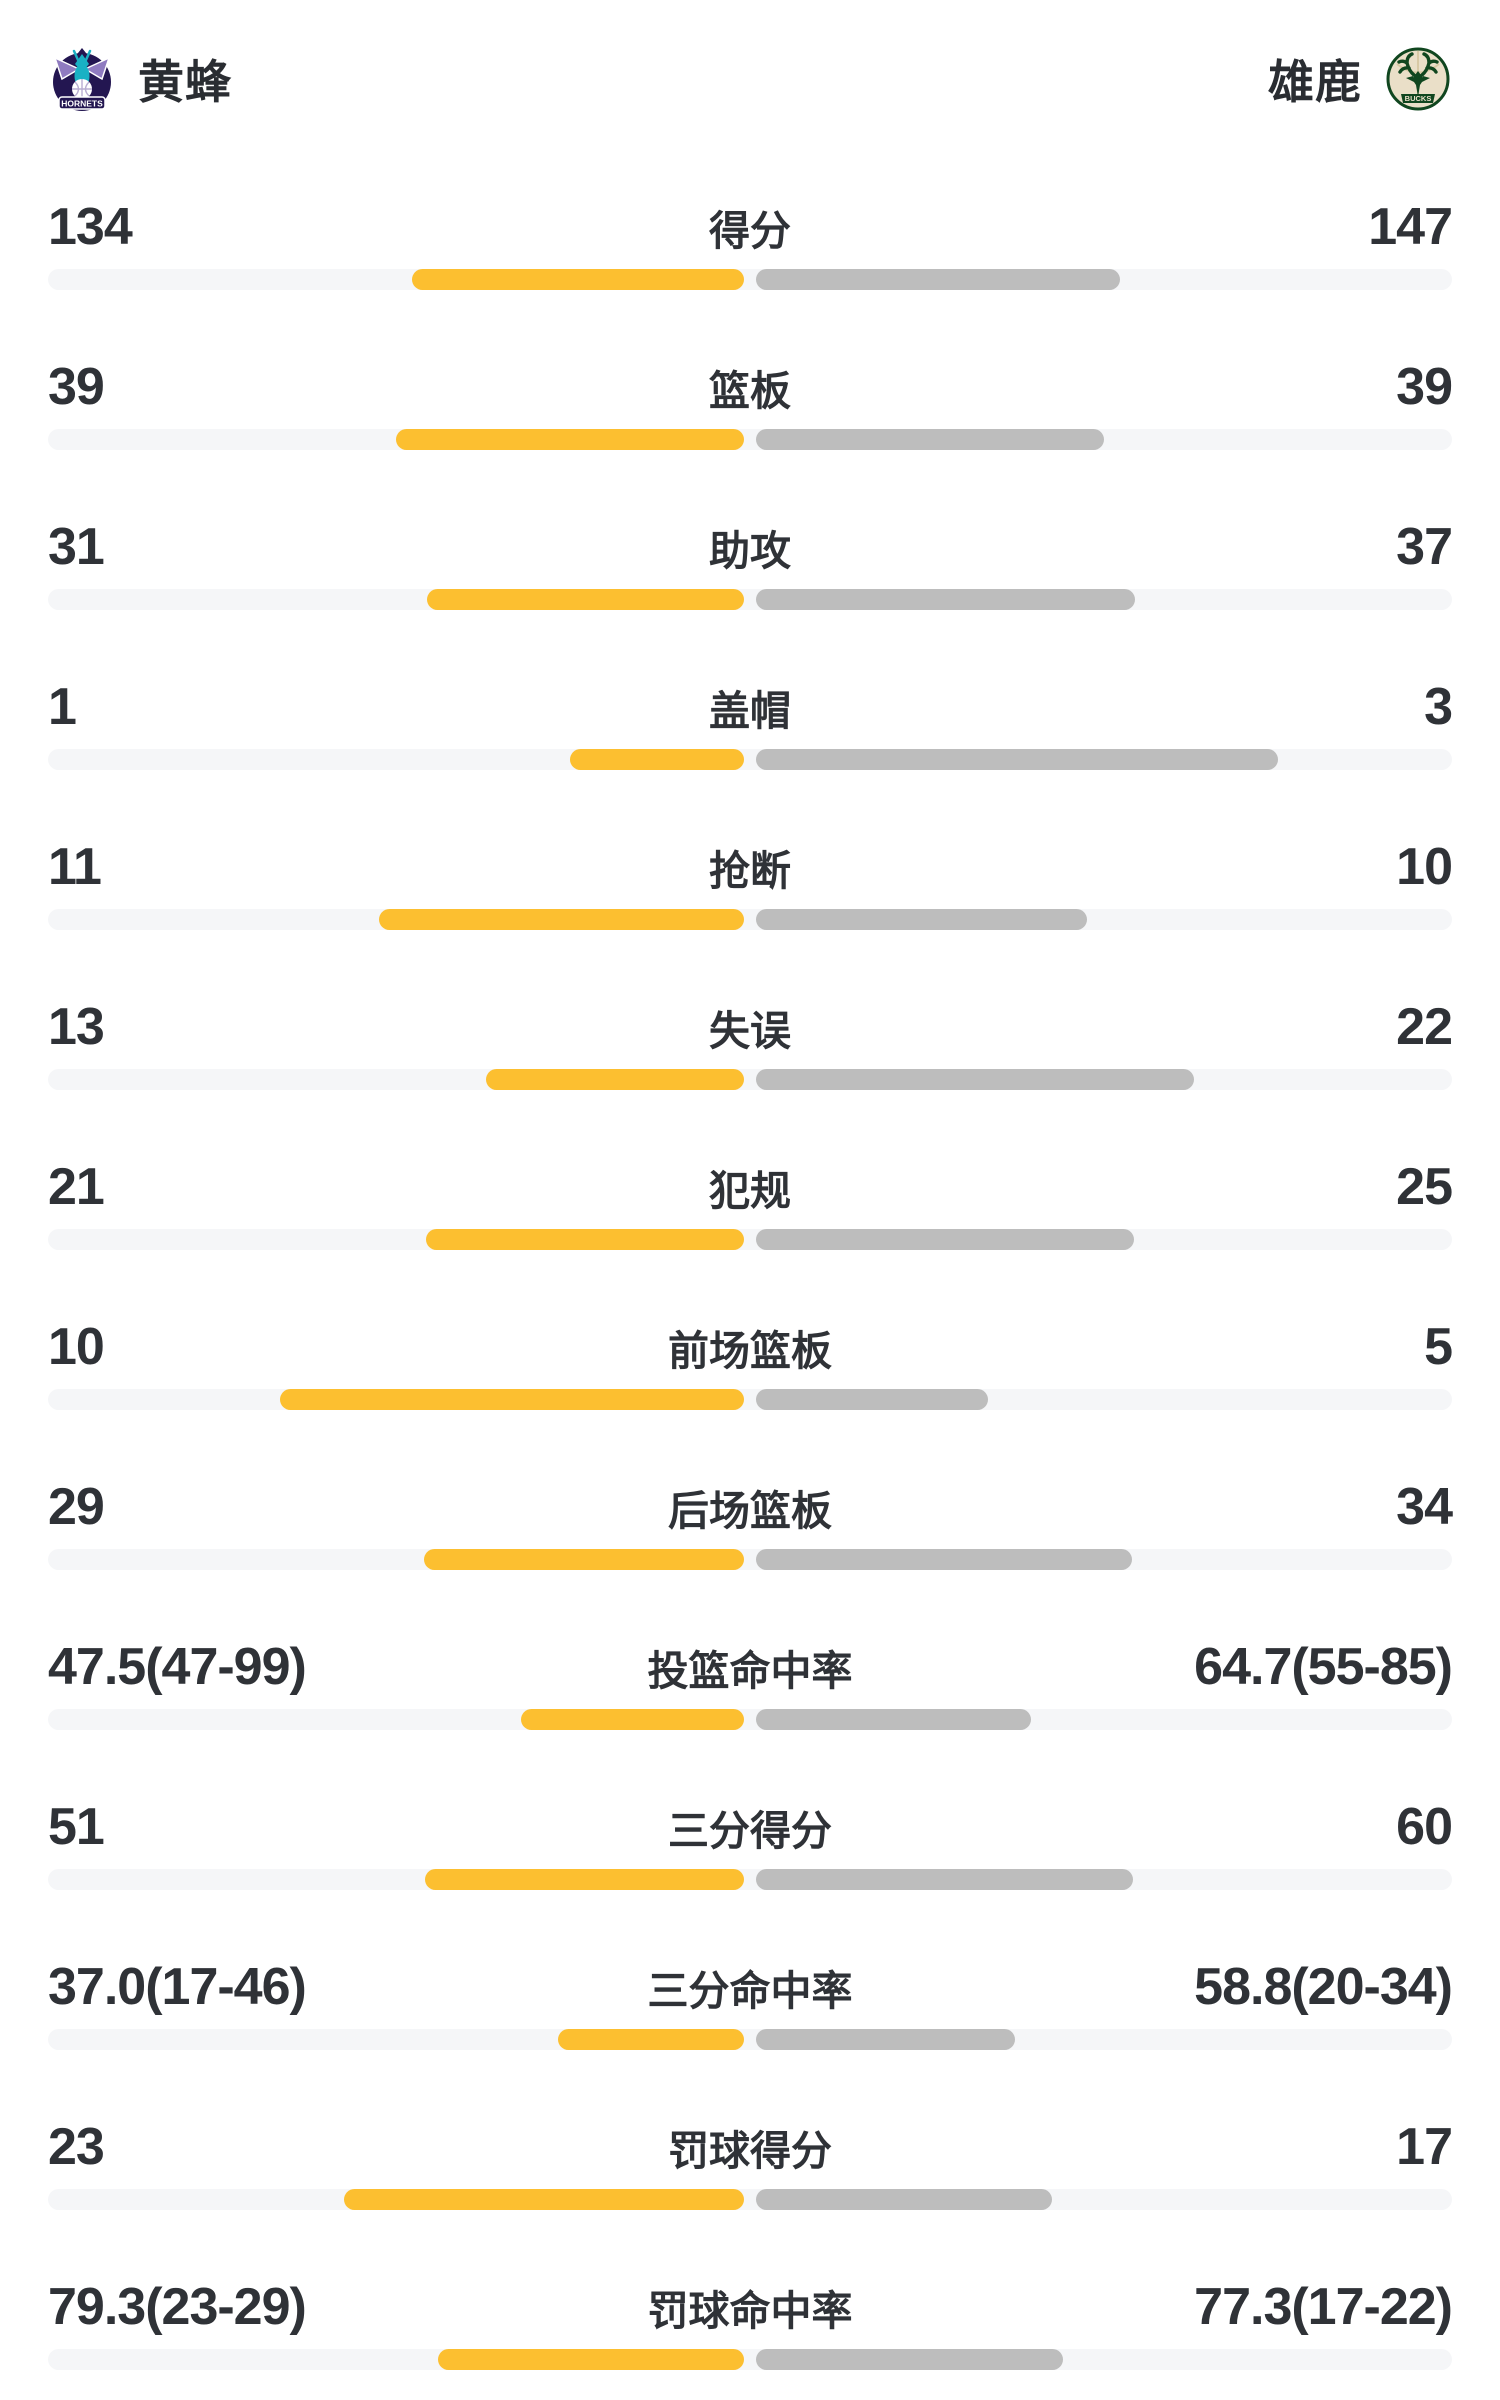 The image size is (1500, 2400). I want to click on stat-away-value: 37, so click(1424, 547).